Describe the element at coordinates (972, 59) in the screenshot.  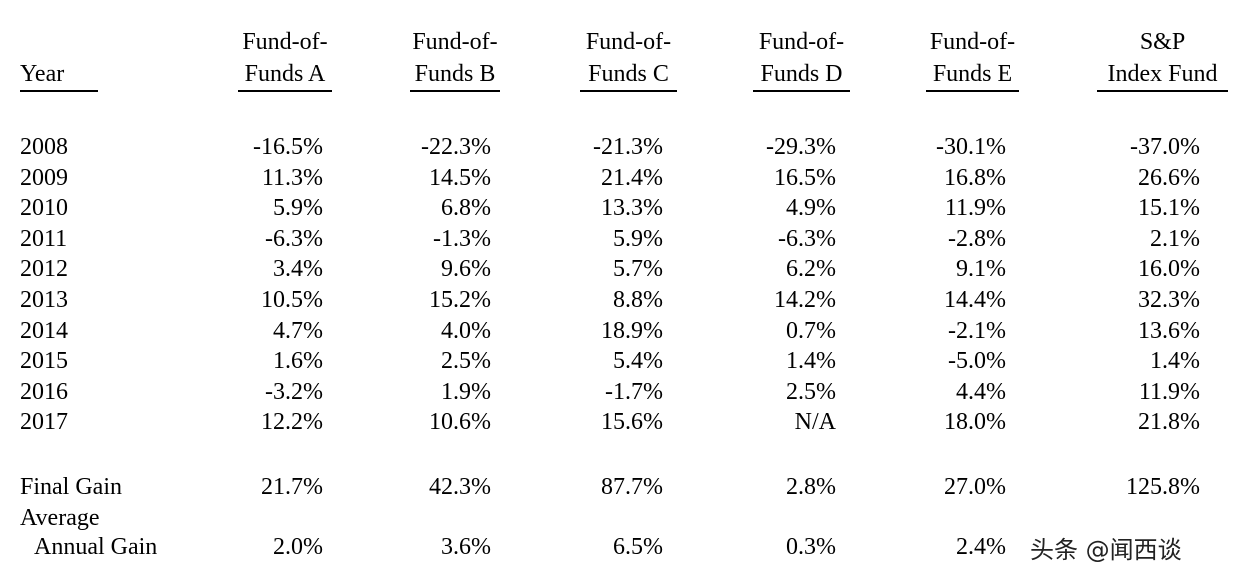
I see `column-header: Fund-of- Funds E` at that location.